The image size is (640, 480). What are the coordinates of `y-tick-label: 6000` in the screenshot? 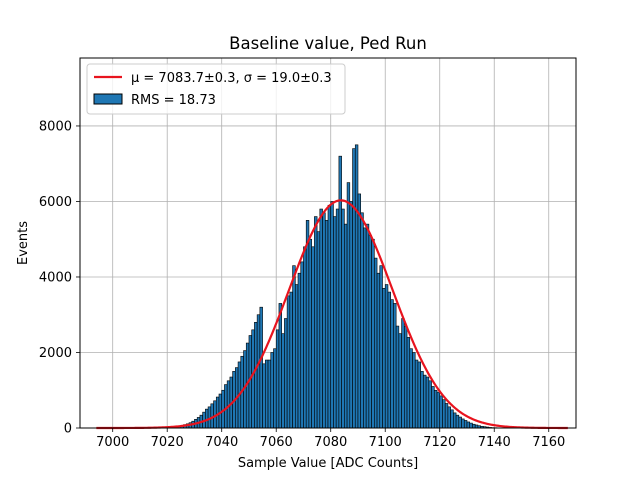 It's located at (55, 202).